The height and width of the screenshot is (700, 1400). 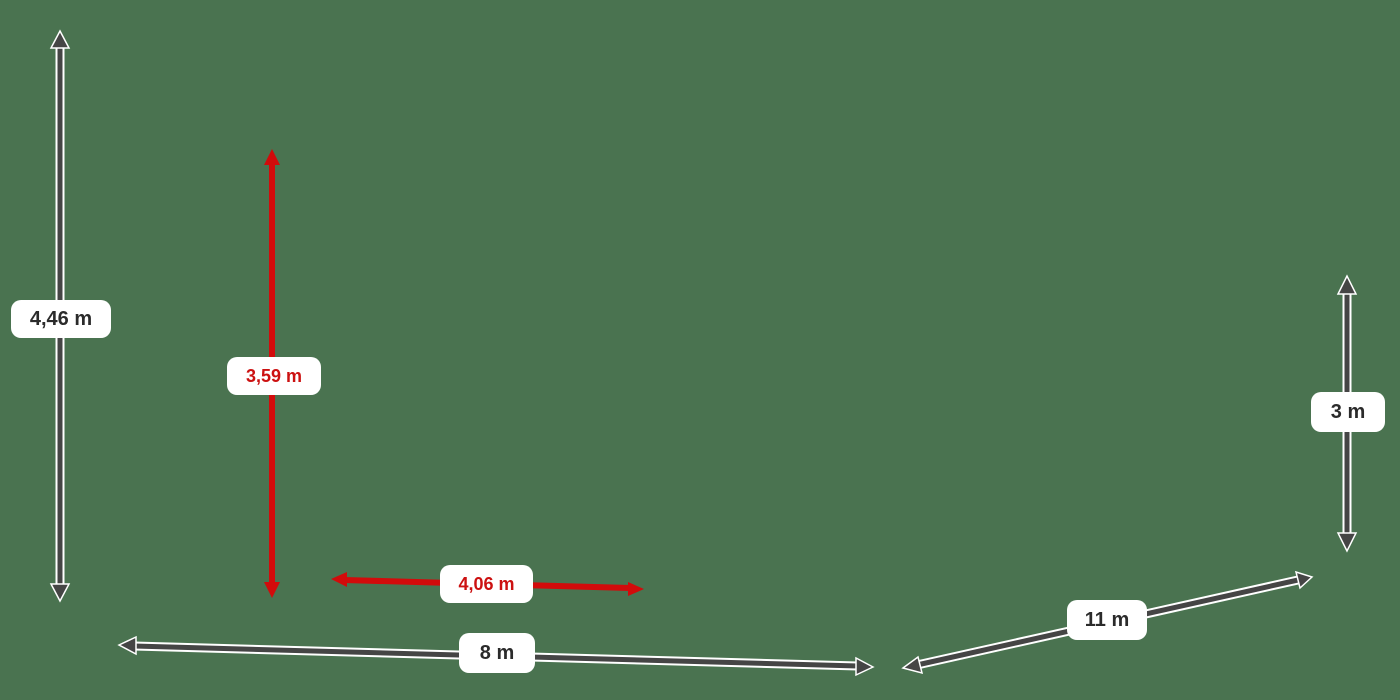 What do you see at coordinates (61, 319) in the screenshot?
I see `dimension-label-4-46: 4,46 m` at bounding box center [61, 319].